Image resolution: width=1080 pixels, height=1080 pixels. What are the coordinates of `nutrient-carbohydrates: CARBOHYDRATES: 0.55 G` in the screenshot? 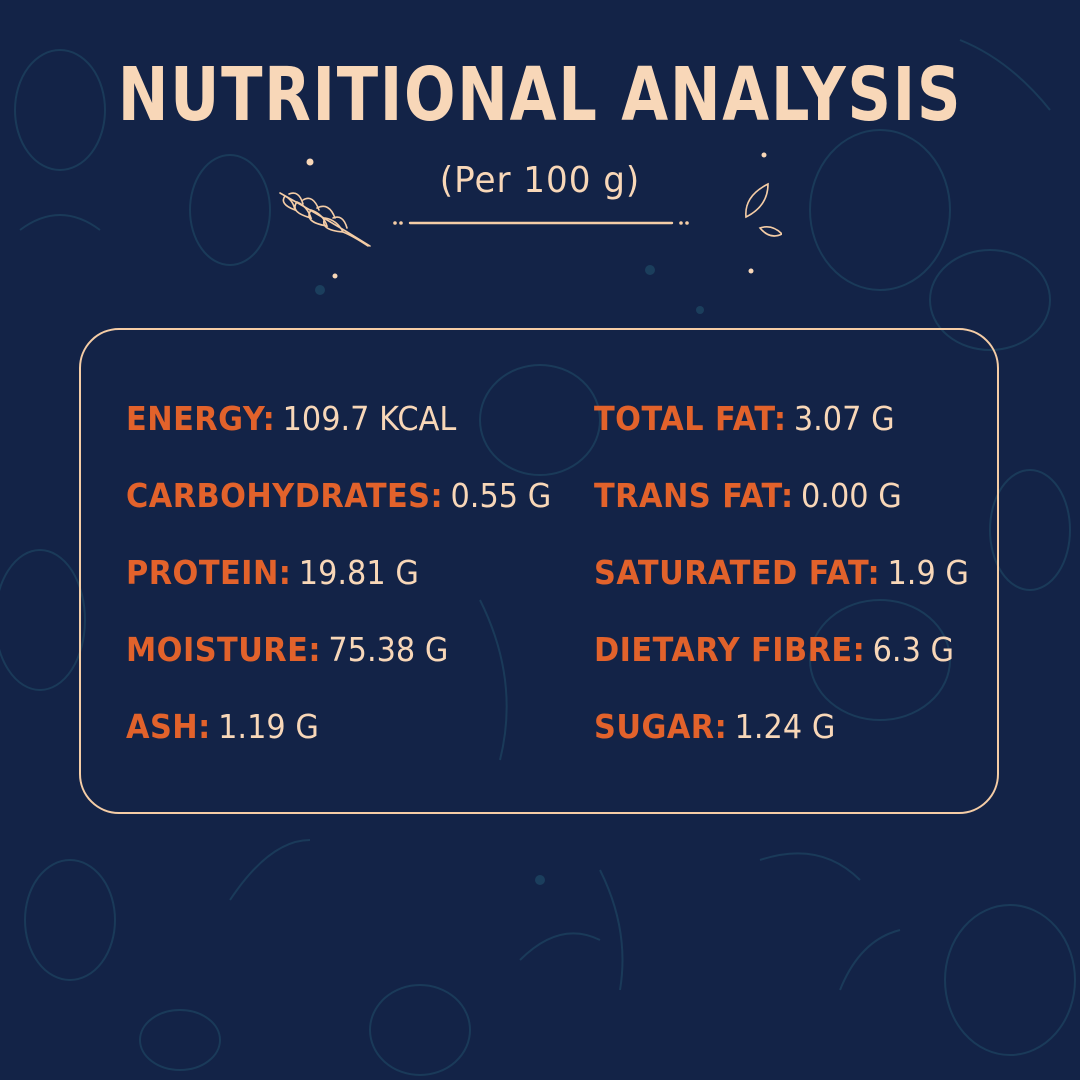 It's located at (338, 495).